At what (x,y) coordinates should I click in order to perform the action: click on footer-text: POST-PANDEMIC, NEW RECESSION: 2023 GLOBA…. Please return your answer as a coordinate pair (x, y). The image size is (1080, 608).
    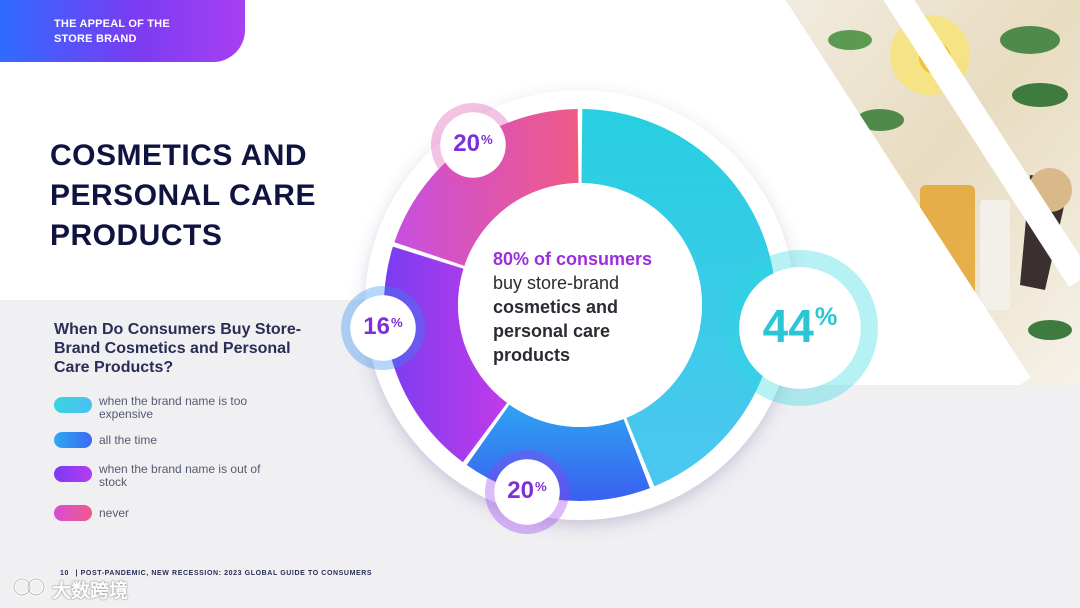
    Looking at the image, I should click on (226, 573).